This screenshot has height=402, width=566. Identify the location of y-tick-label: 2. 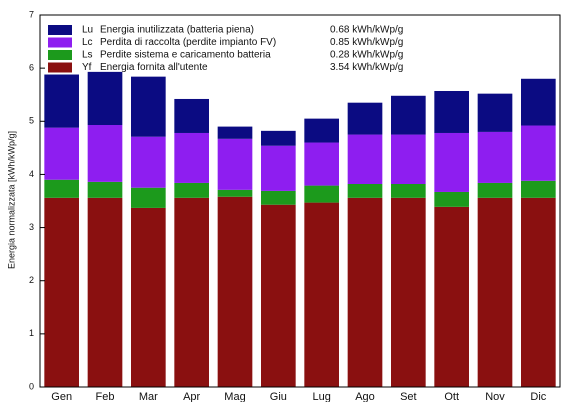
(31, 280).